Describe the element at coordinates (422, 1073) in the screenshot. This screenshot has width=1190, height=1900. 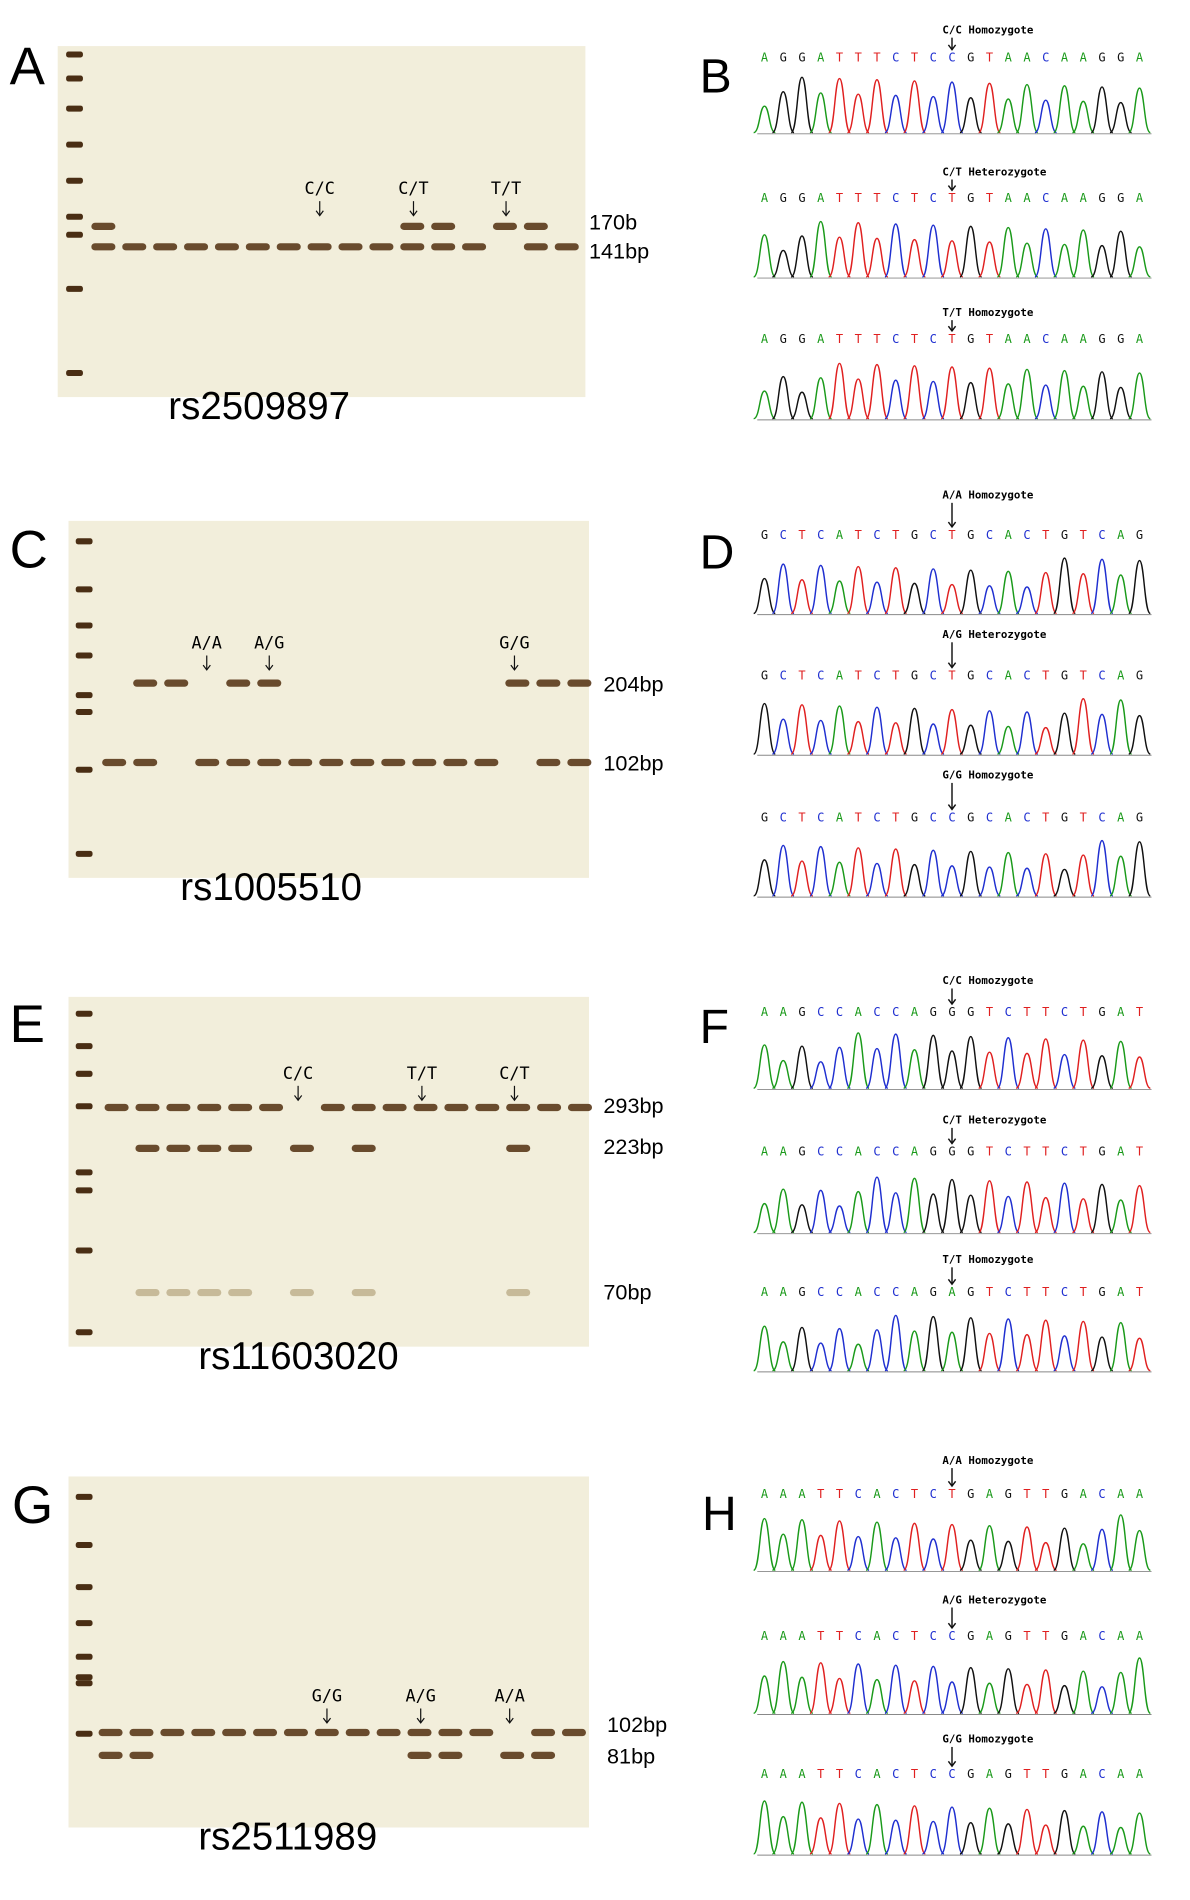
I see `genotype-label: T/T` at that location.